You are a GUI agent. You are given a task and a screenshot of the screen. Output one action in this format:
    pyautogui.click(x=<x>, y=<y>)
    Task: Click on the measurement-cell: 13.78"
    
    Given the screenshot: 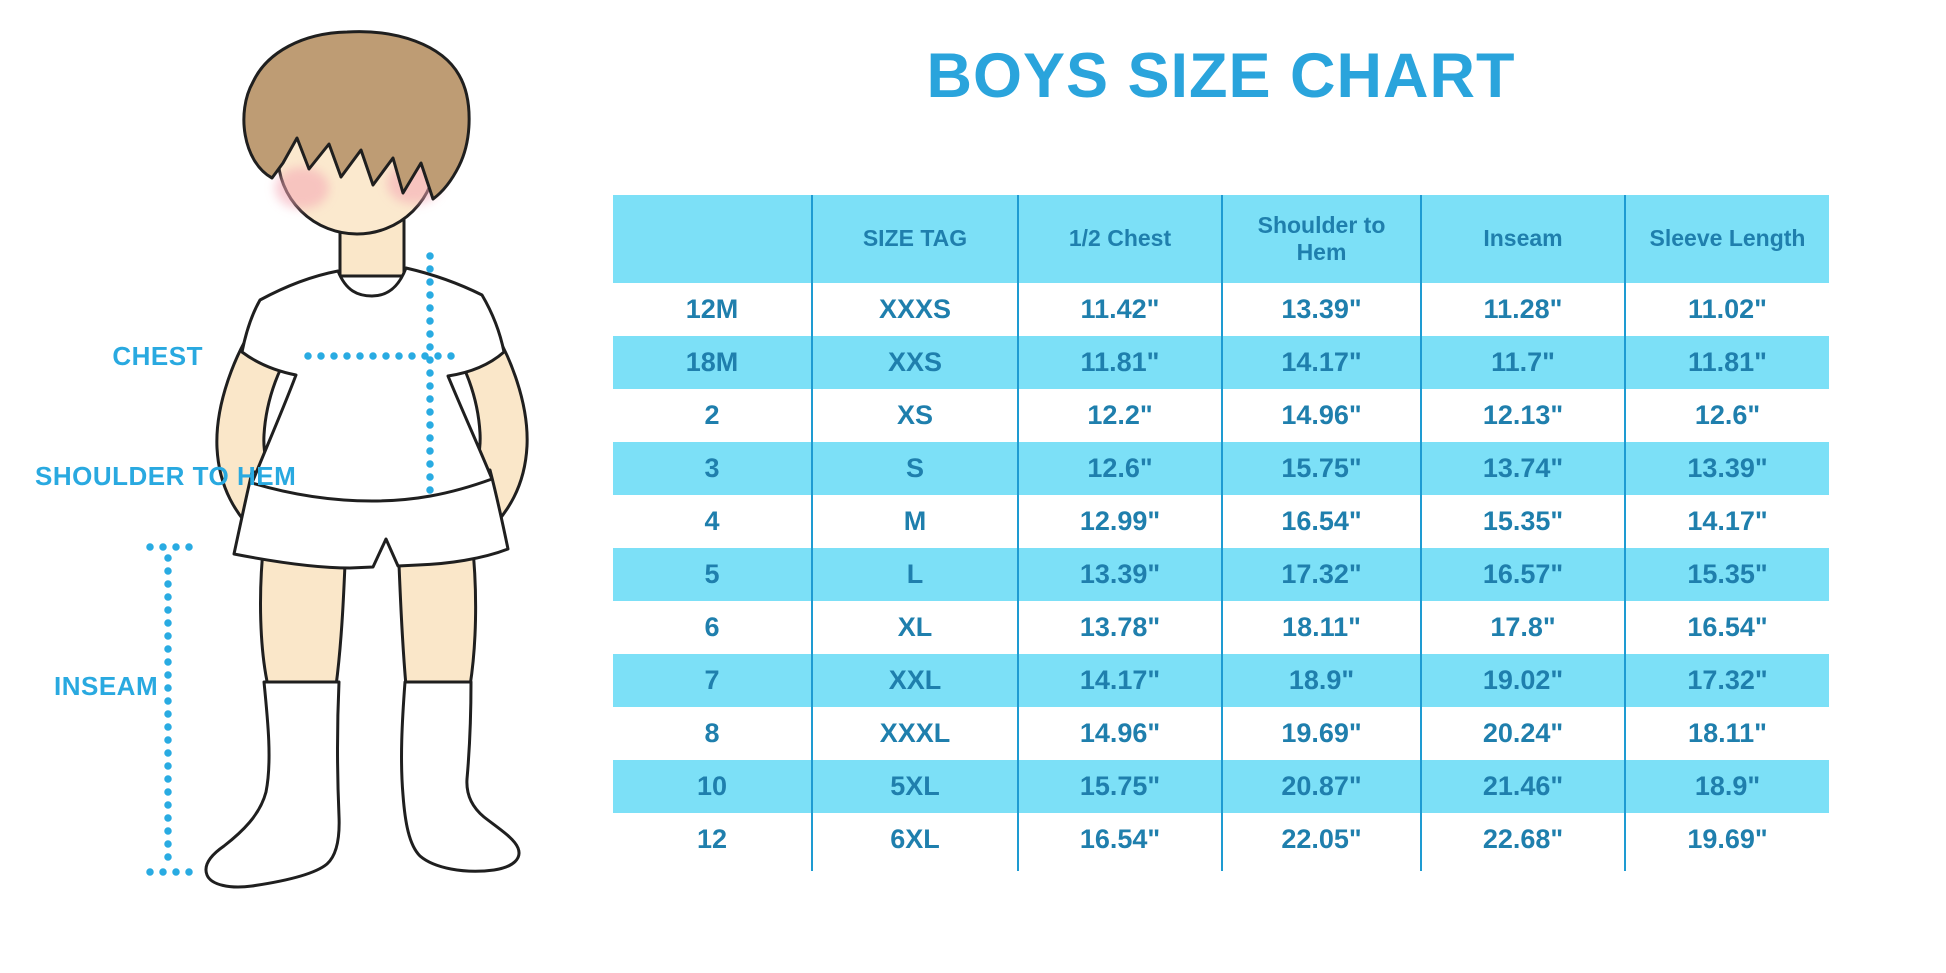 What is the action you would take?
    pyautogui.click(x=1119, y=627)
    